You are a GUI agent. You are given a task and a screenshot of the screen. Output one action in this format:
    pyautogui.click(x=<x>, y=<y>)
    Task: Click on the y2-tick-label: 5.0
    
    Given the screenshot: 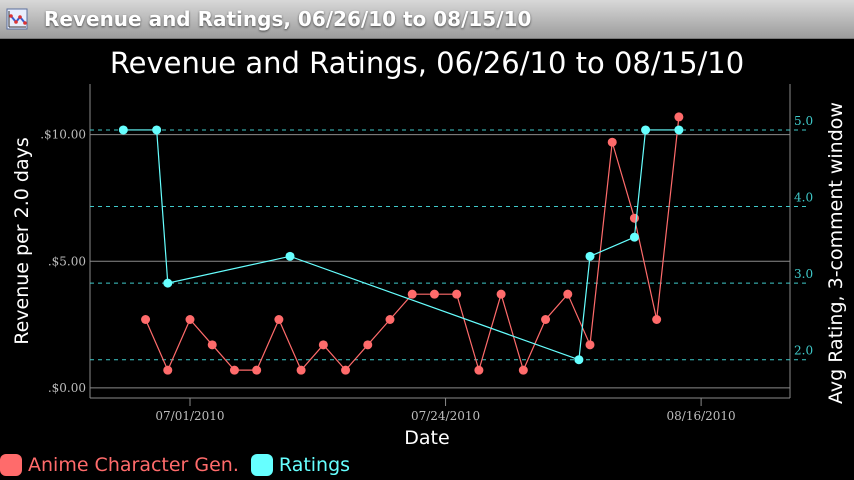 What is the action you would take?
    pyautogui.click(x=803, y=121)
    